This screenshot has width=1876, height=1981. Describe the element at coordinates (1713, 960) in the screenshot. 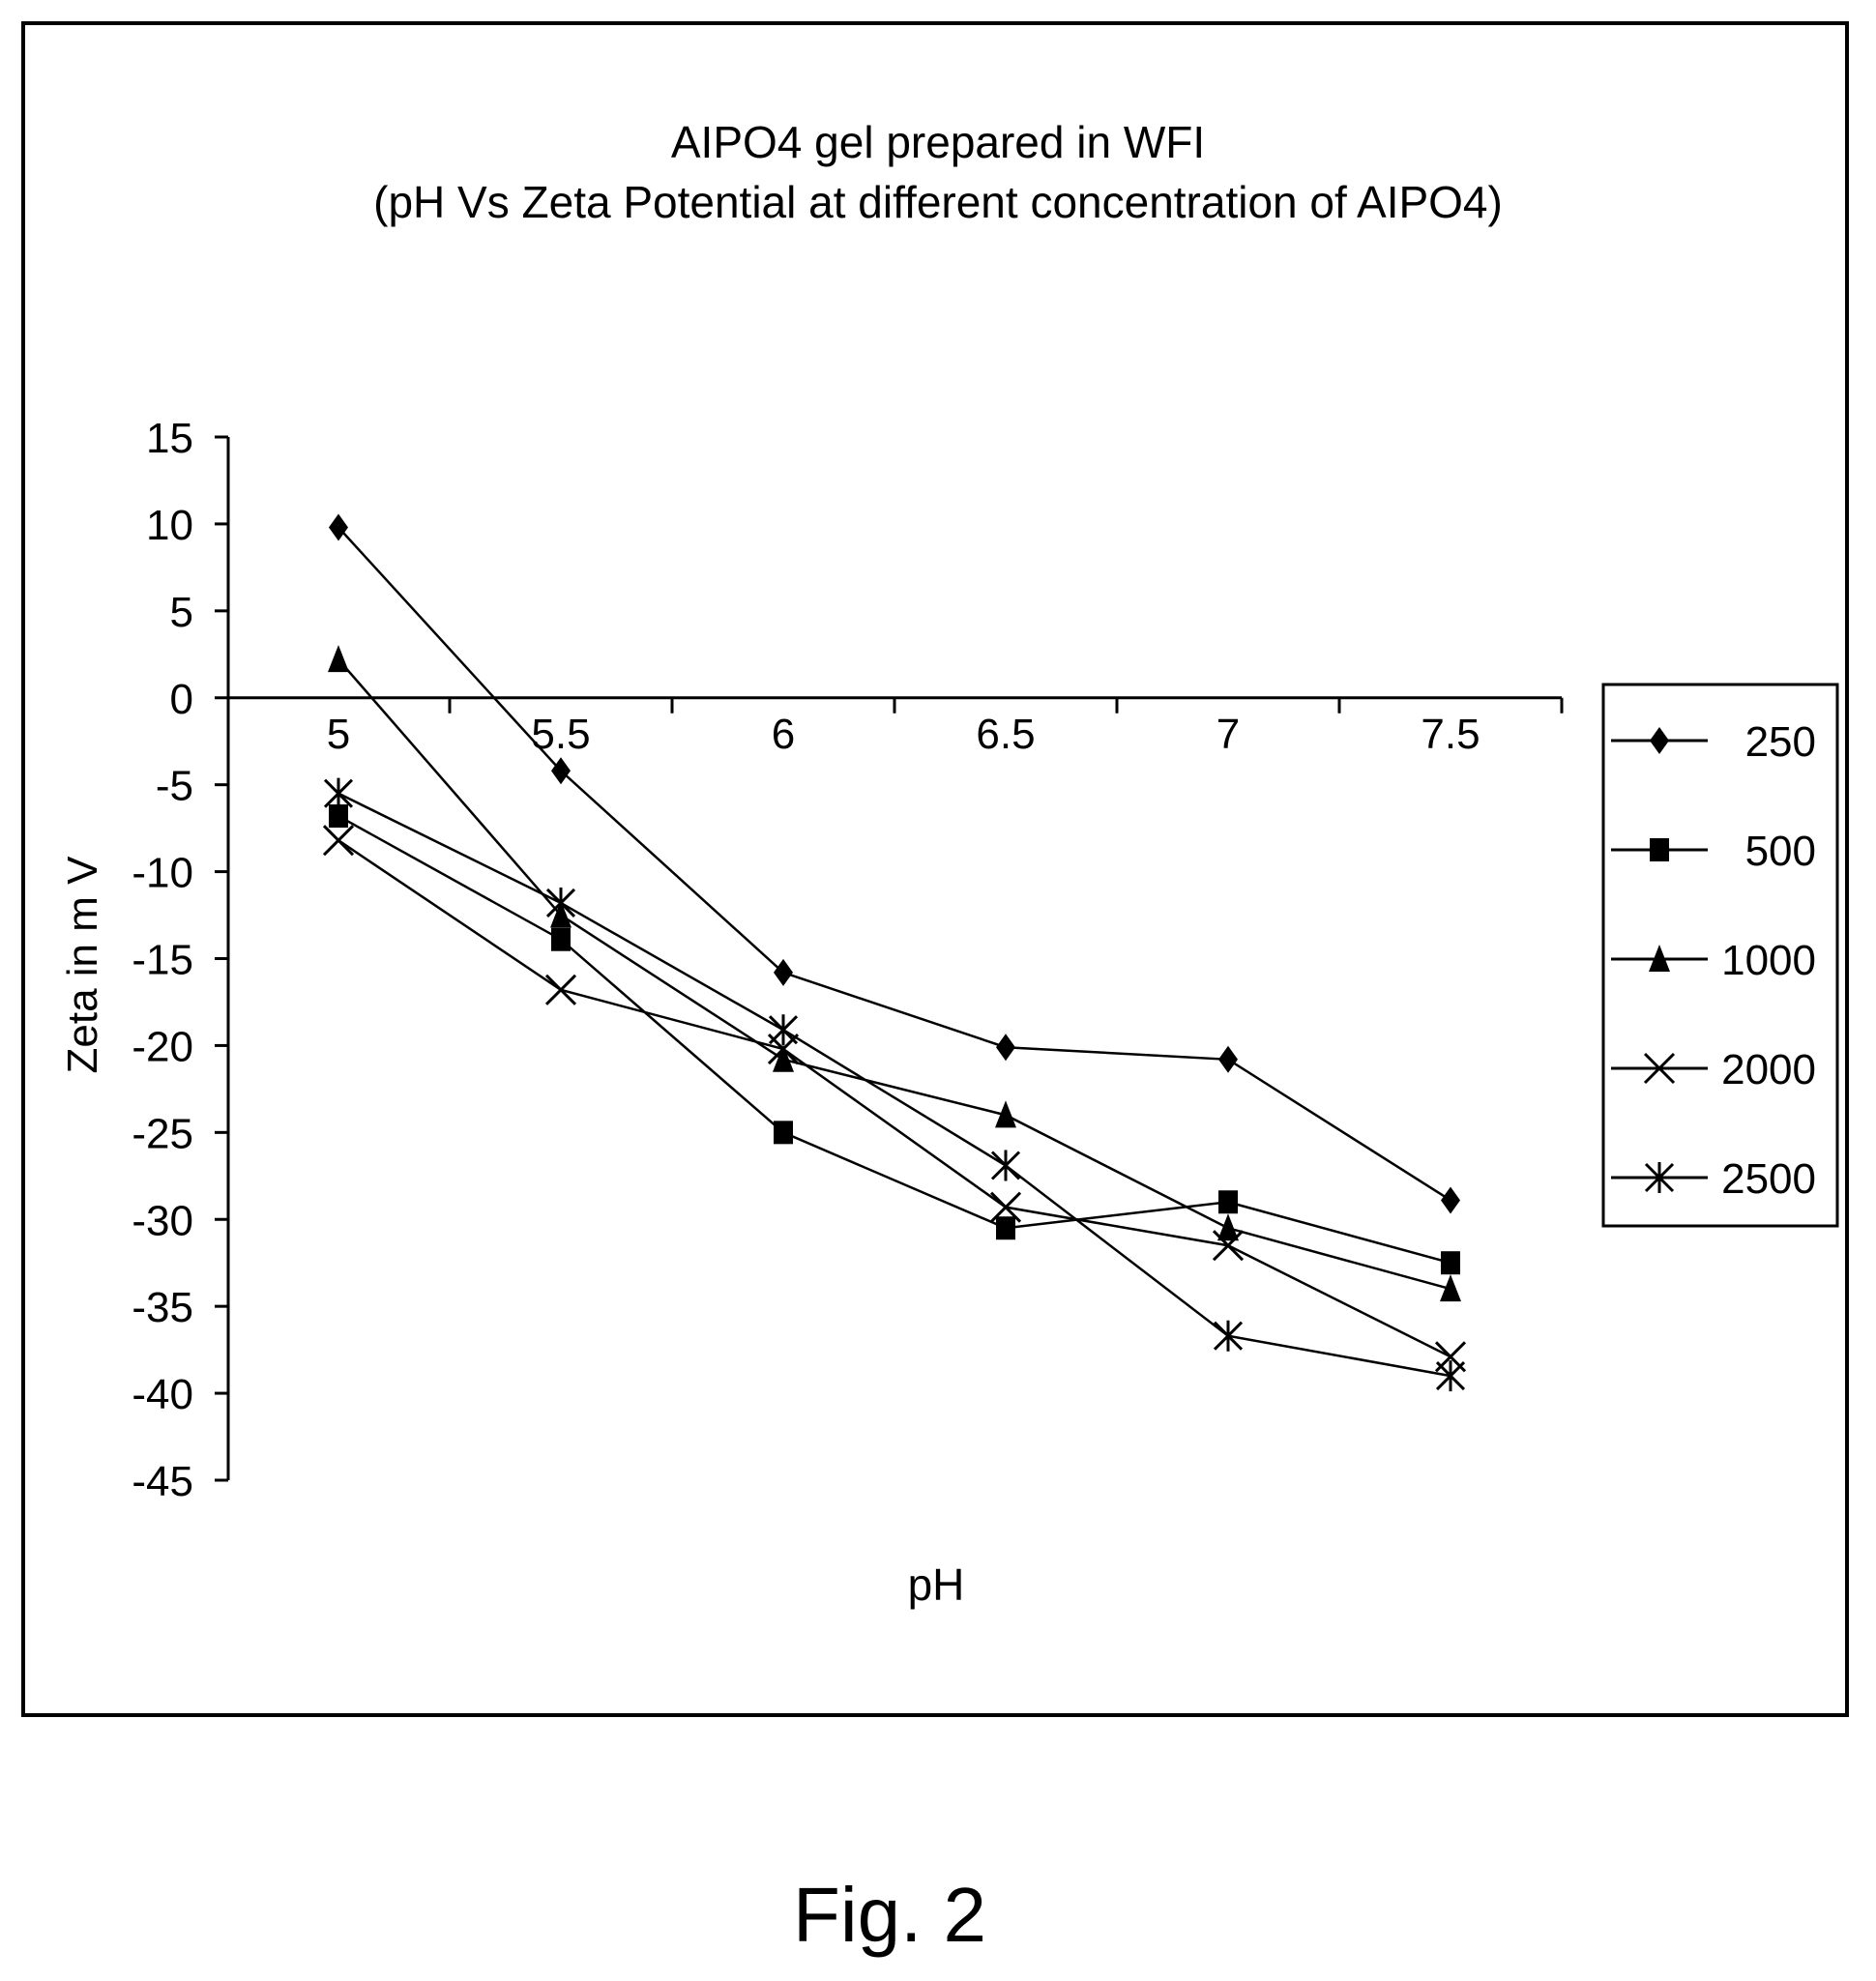

I see `legend-item-1000: 1000` at that location.